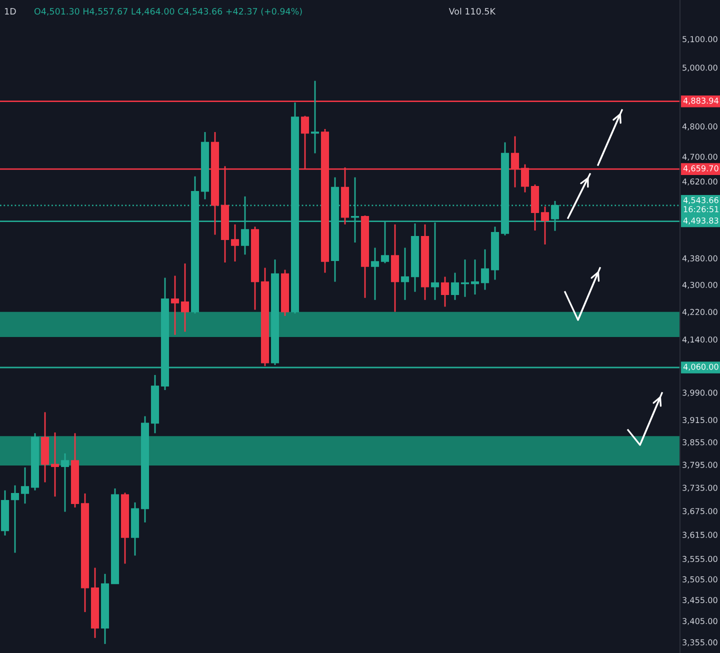 The width and height of the screenshot is (720, 653). I want to click on y-tick-label: 3,915.00, so click(700, 420).